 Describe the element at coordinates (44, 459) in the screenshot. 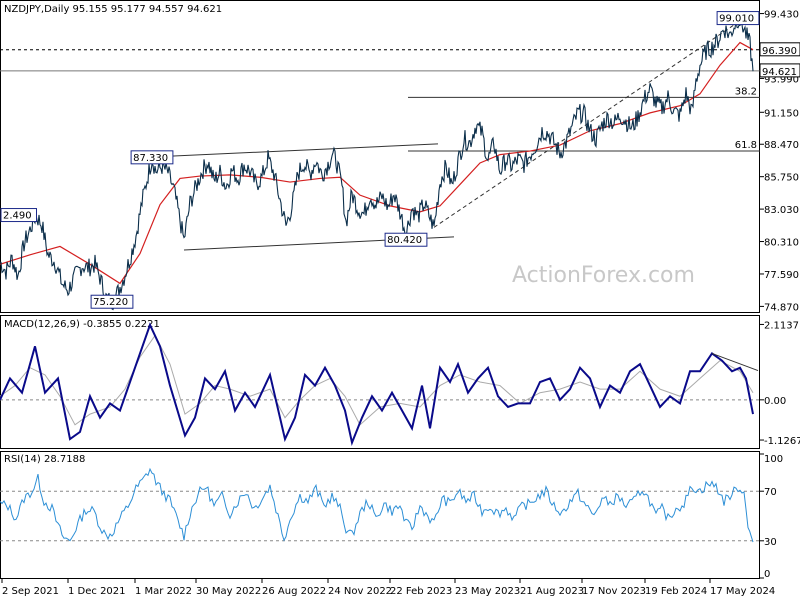

I see `rsi-panel-header: RSI(14) 28.7188` at that location.